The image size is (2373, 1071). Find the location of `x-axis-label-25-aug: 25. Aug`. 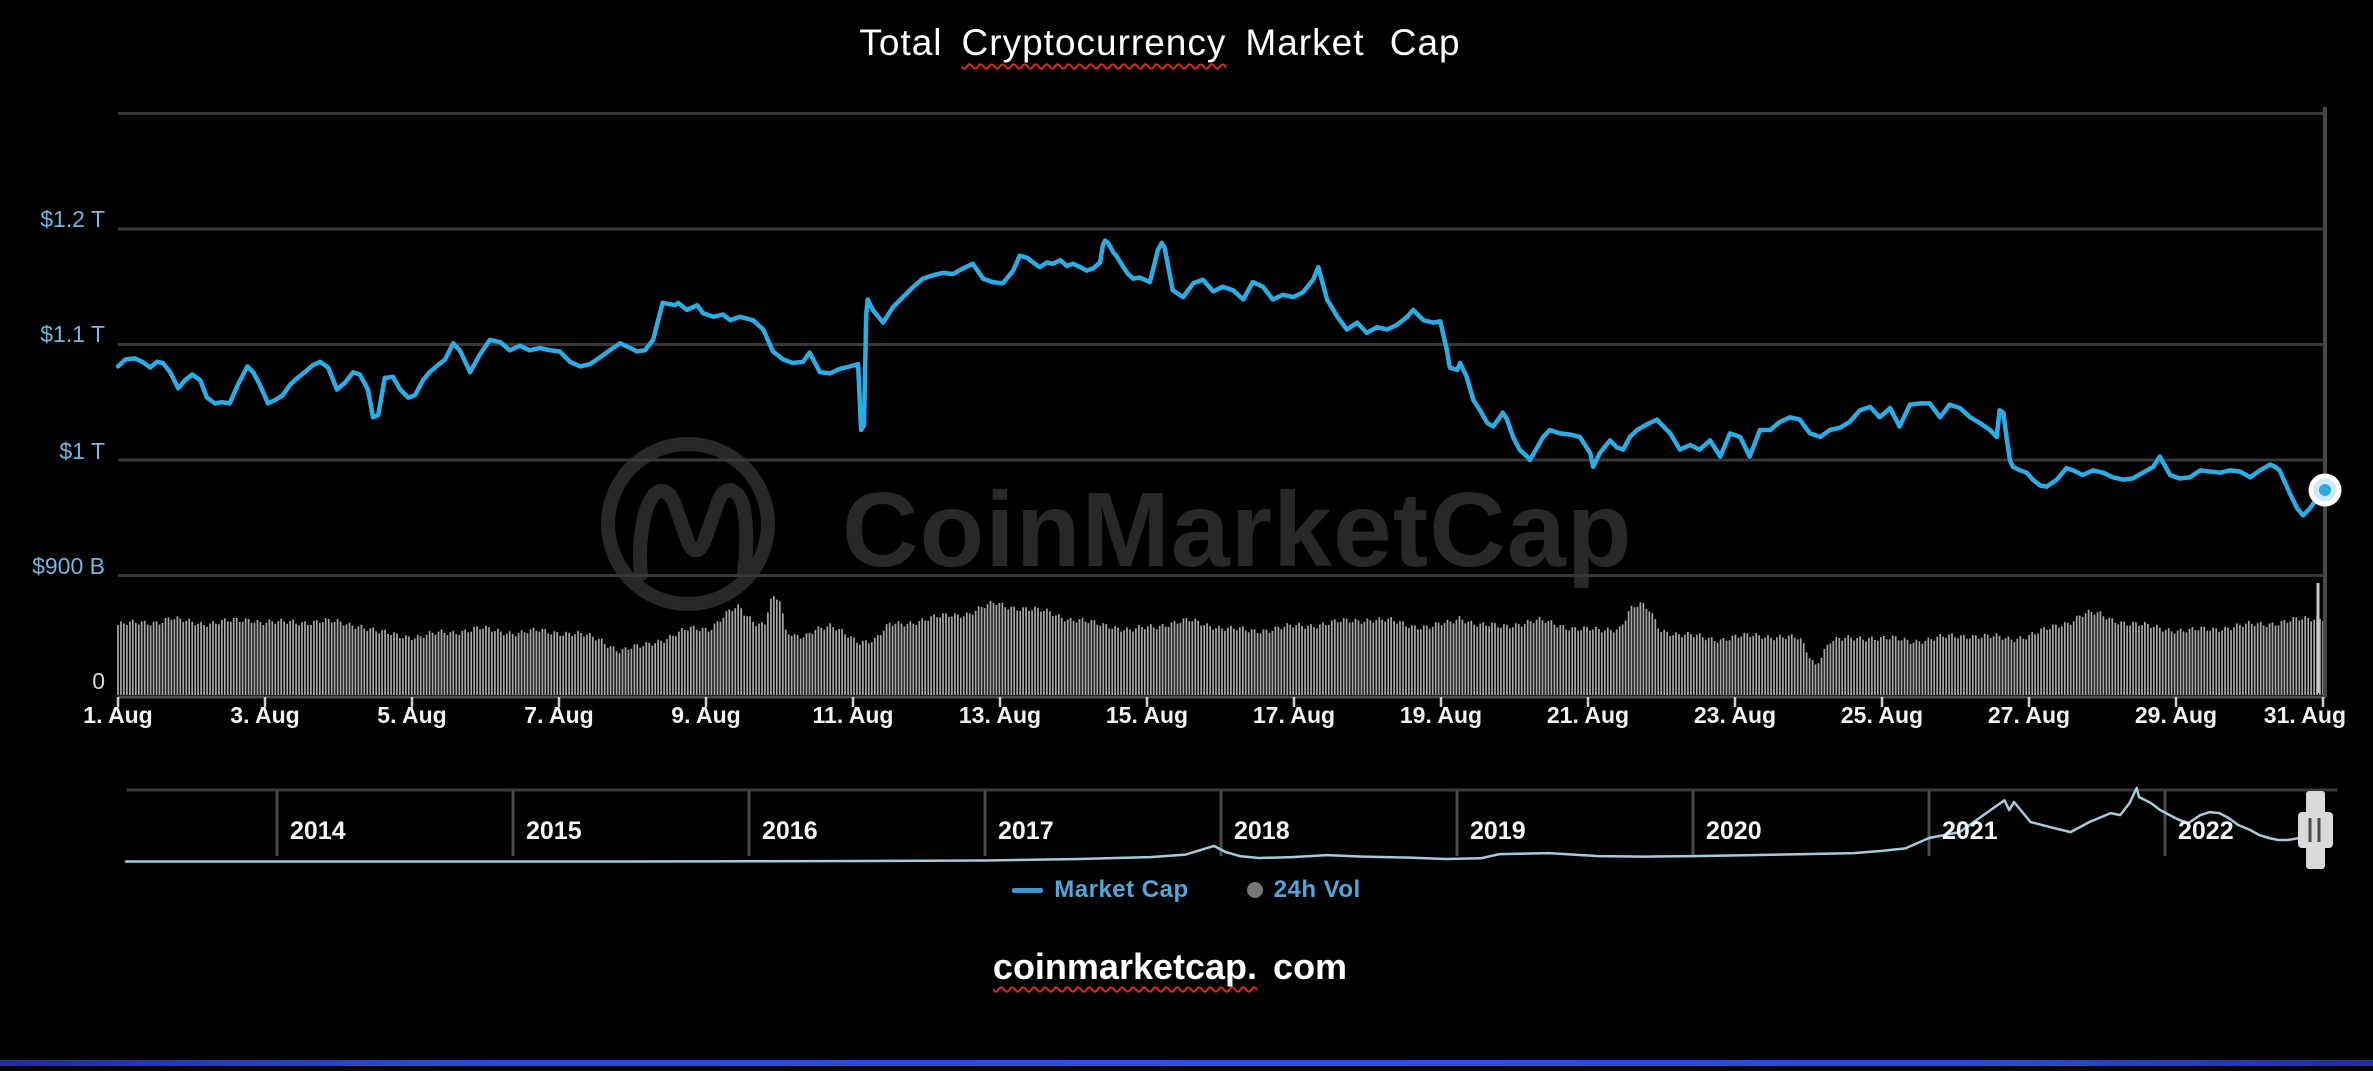

x-axis-label-25-aug: 25. Aug is located at coordinates (1882, 715).